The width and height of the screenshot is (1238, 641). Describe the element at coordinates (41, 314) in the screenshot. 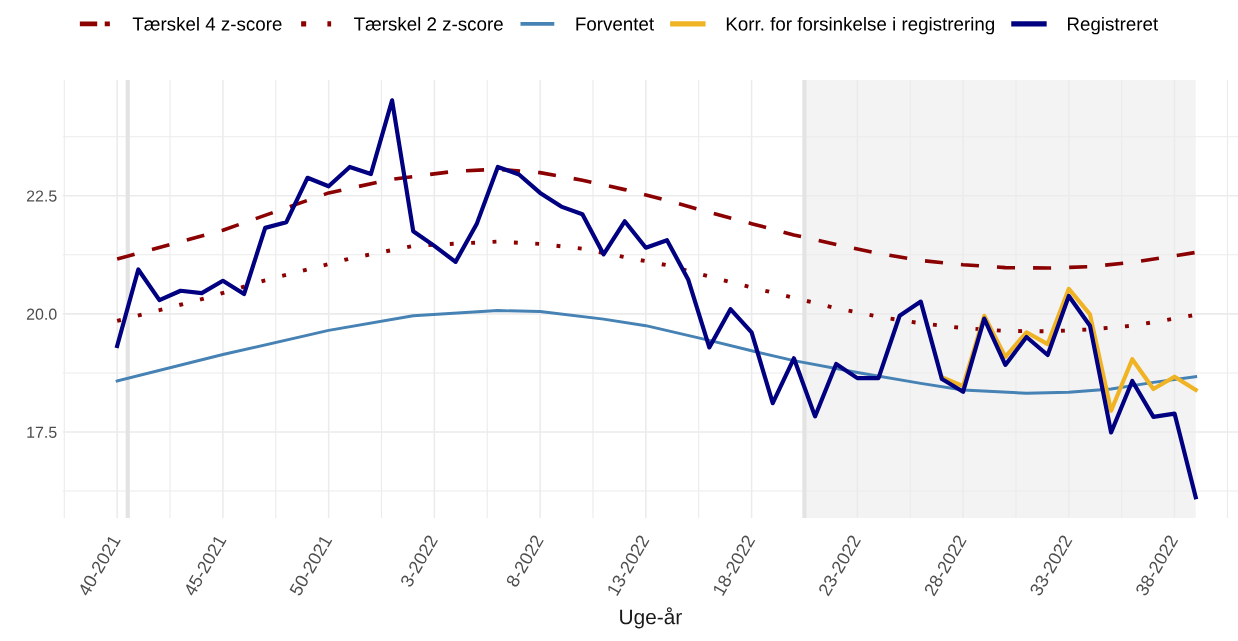

I see `y-tick-label: 20.0` at that location.